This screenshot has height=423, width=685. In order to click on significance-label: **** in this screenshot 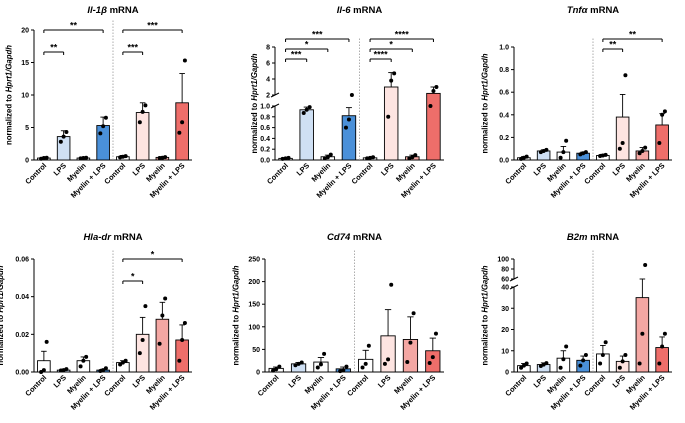, I will do `click(381, 55)`.